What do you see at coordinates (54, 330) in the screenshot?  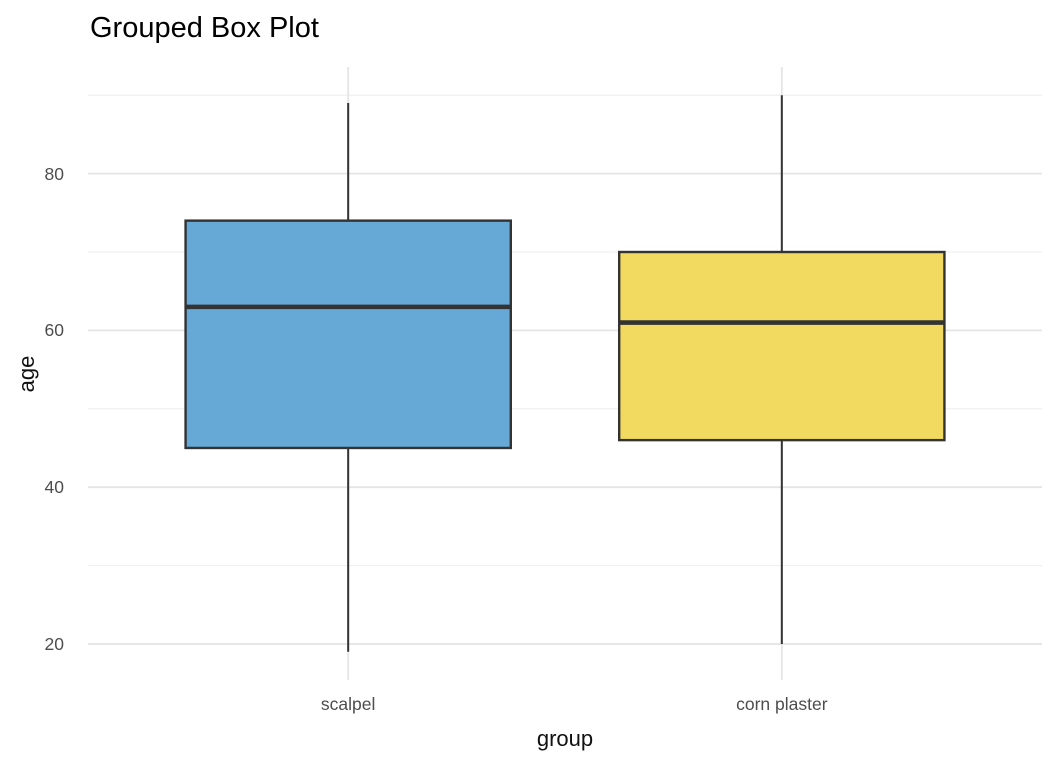 I see `y-tick-label: 60` at bounding box center [54, 330].